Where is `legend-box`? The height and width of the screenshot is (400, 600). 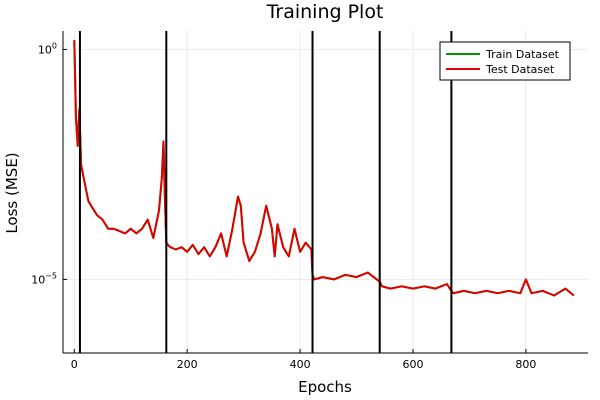
legend-box is located at coordinates (505, 61).